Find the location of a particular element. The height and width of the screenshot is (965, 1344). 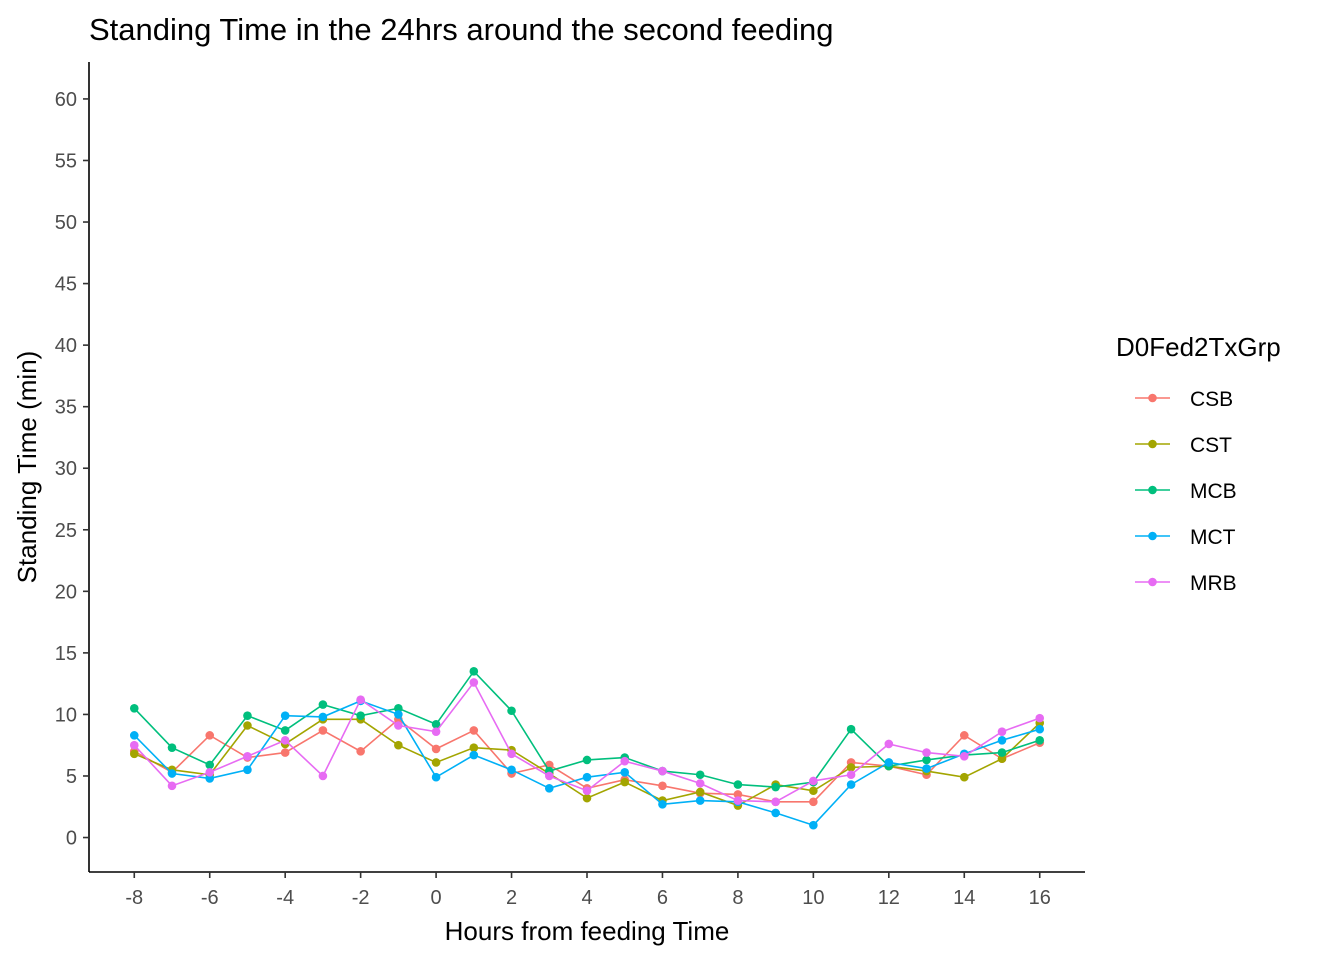

y-tick-label: 50 is located at coordinates (66, 223).